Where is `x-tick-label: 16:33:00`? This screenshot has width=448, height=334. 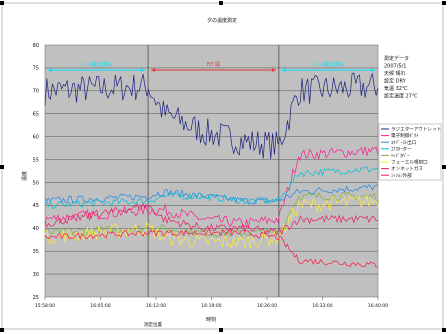 x-tick-label: 16:33:00 is located at coordinates (322, 306).